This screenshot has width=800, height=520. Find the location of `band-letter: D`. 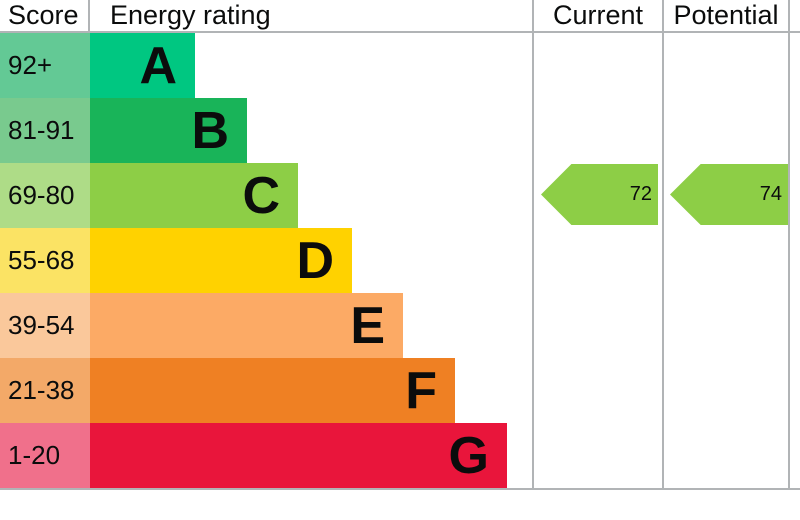

band-letter: D is located at coordinates (315, 260).